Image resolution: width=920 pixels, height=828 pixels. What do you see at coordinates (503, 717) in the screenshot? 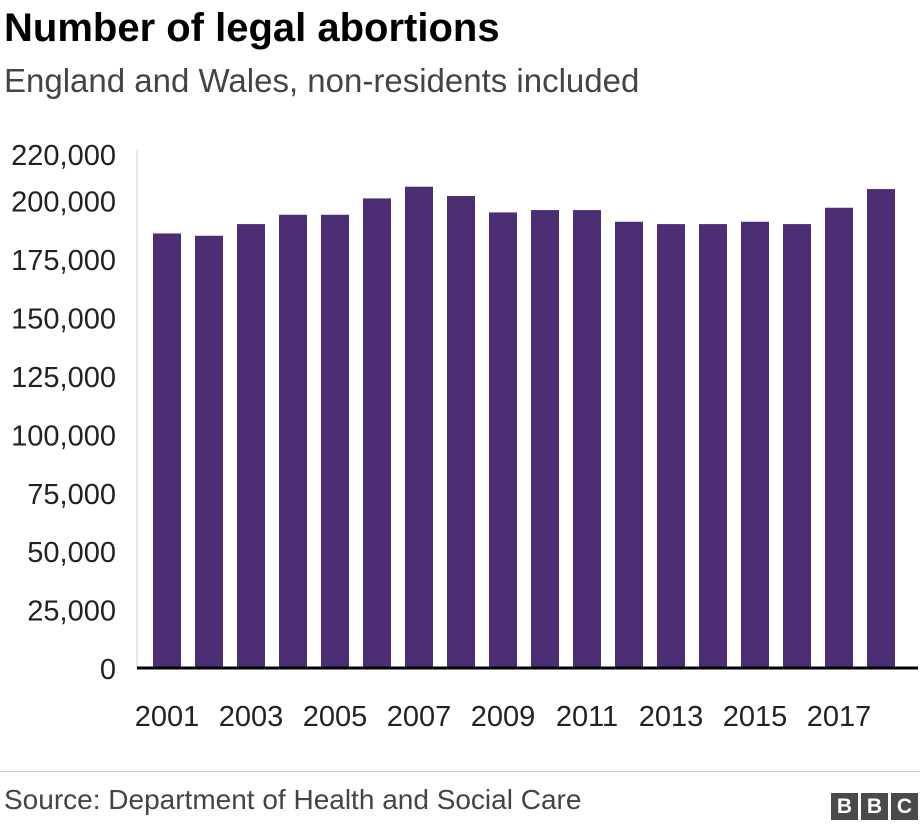
I see `x-tick-label: 2009` at bounding box center [503, 717].